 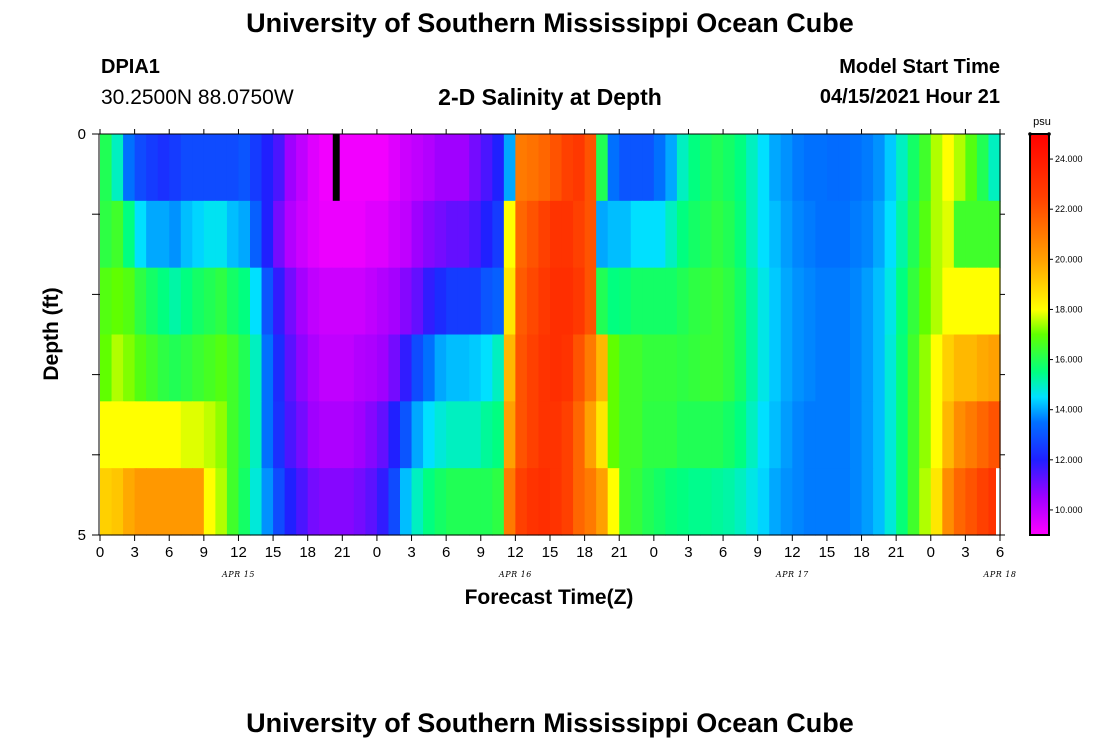 I want to click on x-axis-day-labels: APR 15 APR 16 APR 17 APR 18, so click(x=618, y=574).